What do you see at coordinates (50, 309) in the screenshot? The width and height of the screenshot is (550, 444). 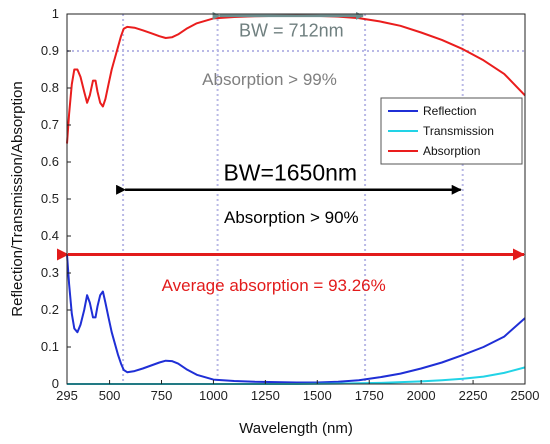 I see `y-tick-label: 0.2` at bounding box center [50, 309].